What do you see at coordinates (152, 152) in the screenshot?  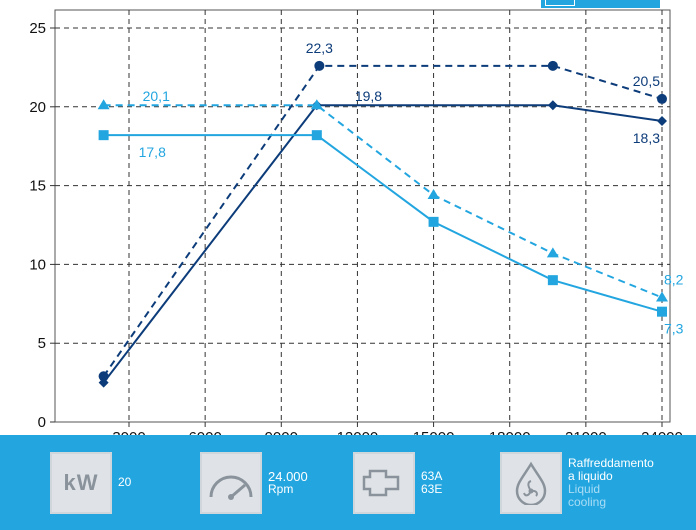 I see `data-label: 17,8` at bounding box center [152, 152].